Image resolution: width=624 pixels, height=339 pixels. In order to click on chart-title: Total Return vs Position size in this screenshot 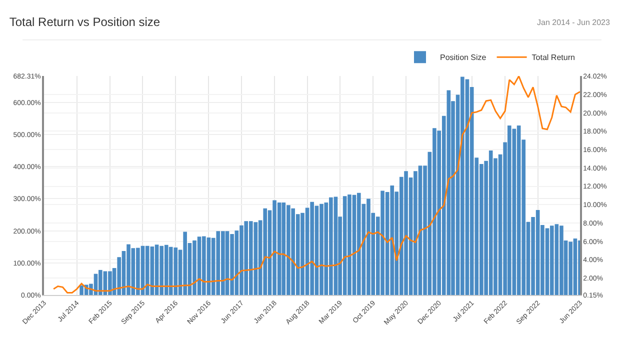, I will do `click(84, 22)`.